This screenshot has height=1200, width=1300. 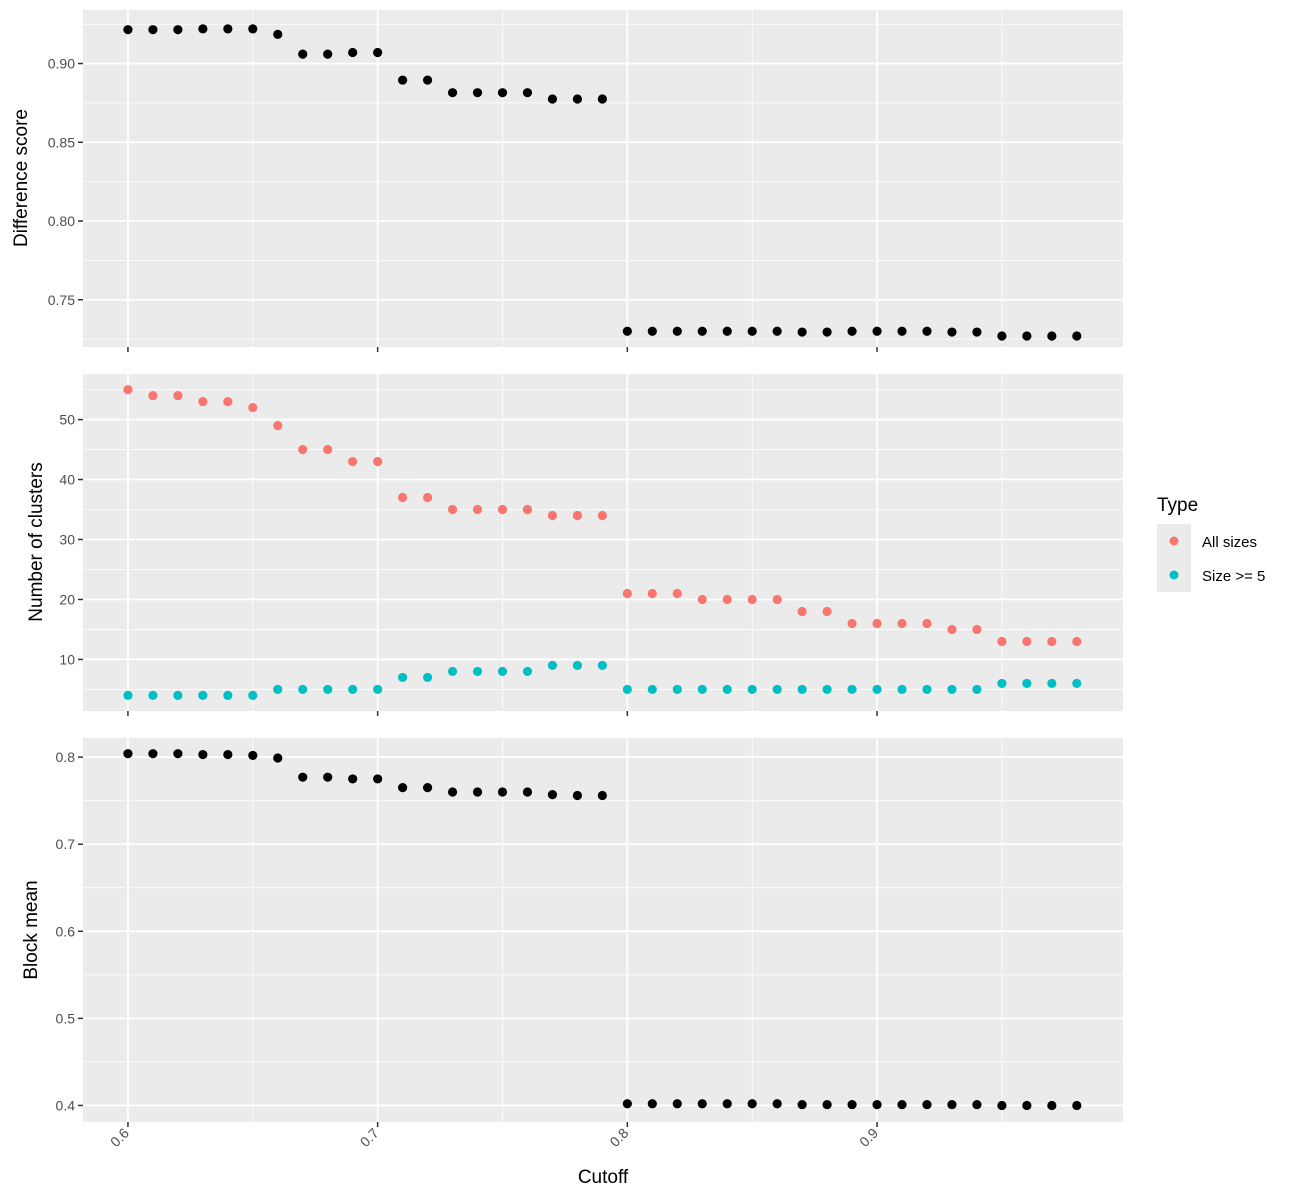 What do you see at coordinates (67, 599) in the screenshot?
I see `y-tick-label: 20` at bounding box center [67, 599].